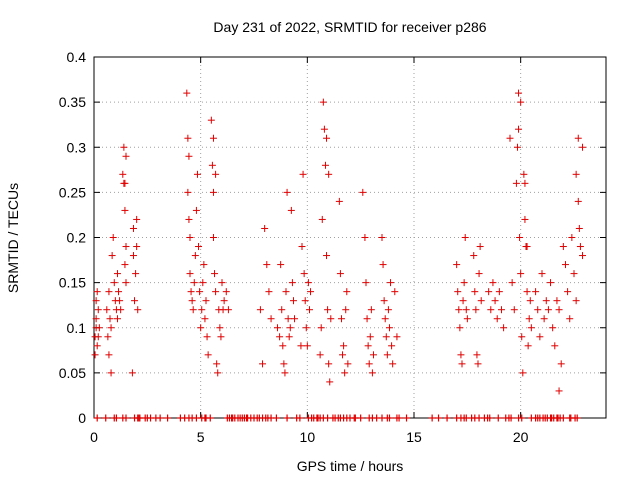 The height and width of the screenshot is (480, 640). What do you see at coordinates (201, 437) in the screenshot?
I see `x-tick-label: 5` at bounding box center [201, 437].